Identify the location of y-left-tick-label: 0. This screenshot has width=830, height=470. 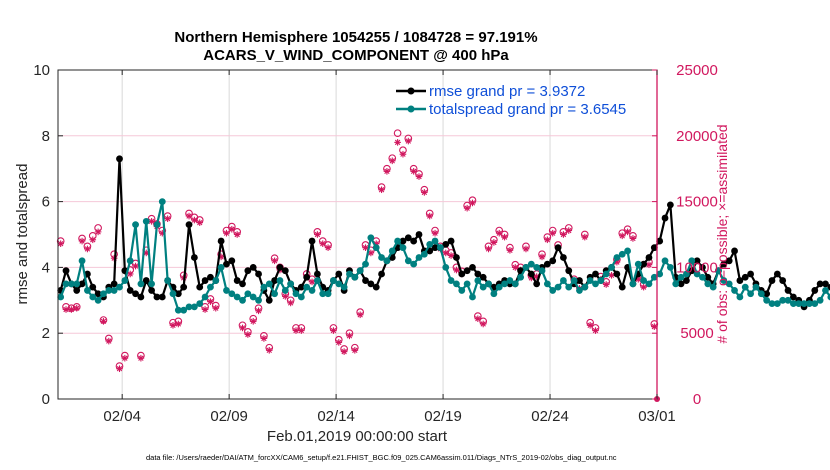
(46, 399).